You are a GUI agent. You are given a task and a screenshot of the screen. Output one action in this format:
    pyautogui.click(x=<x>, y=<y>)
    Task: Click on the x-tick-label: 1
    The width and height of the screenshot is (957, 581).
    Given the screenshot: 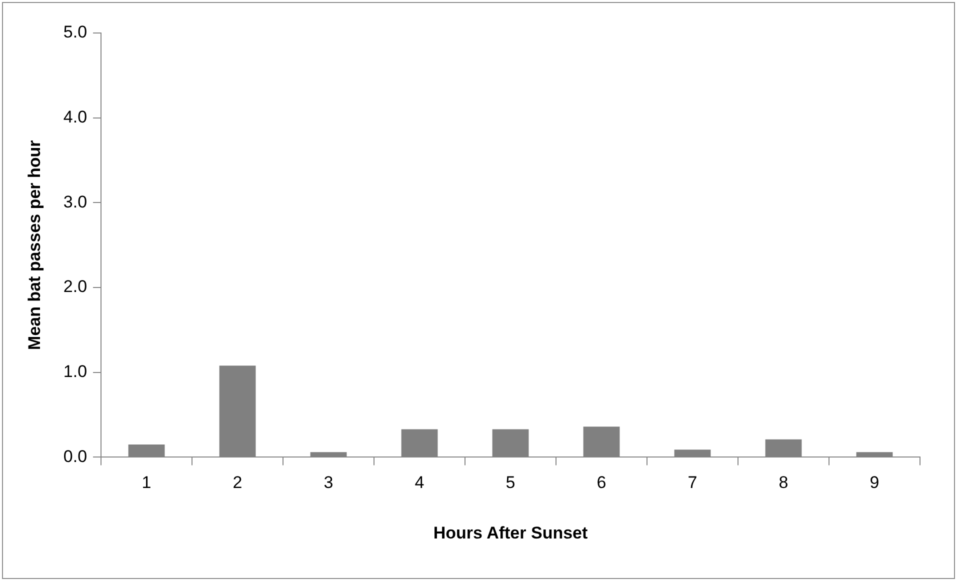 What is the action you would take?
    pyautogui.click(x=147, y=482)
    